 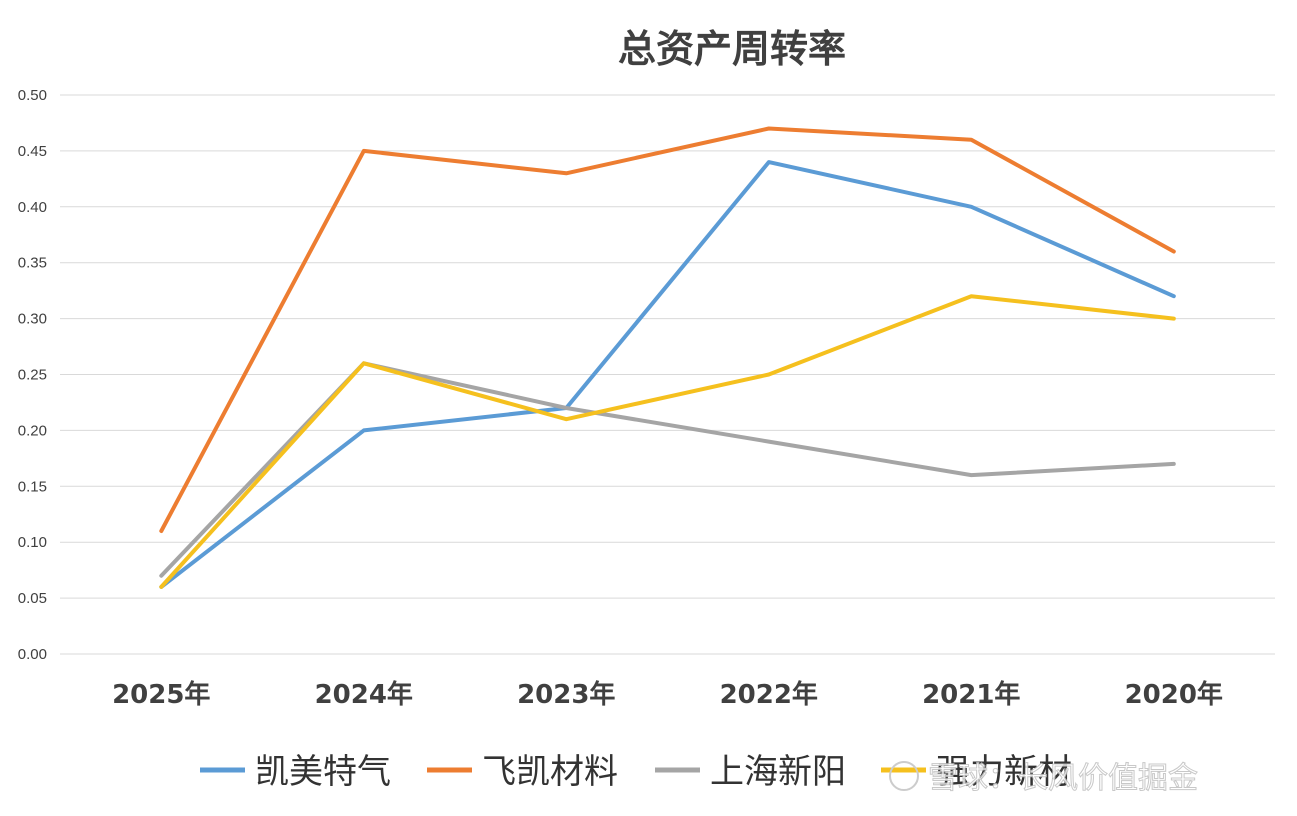 What do you see at coordinates (32, 151) in the screenshot?
I see `y-tick-label: 0.45` at bounding box center [32, 151].